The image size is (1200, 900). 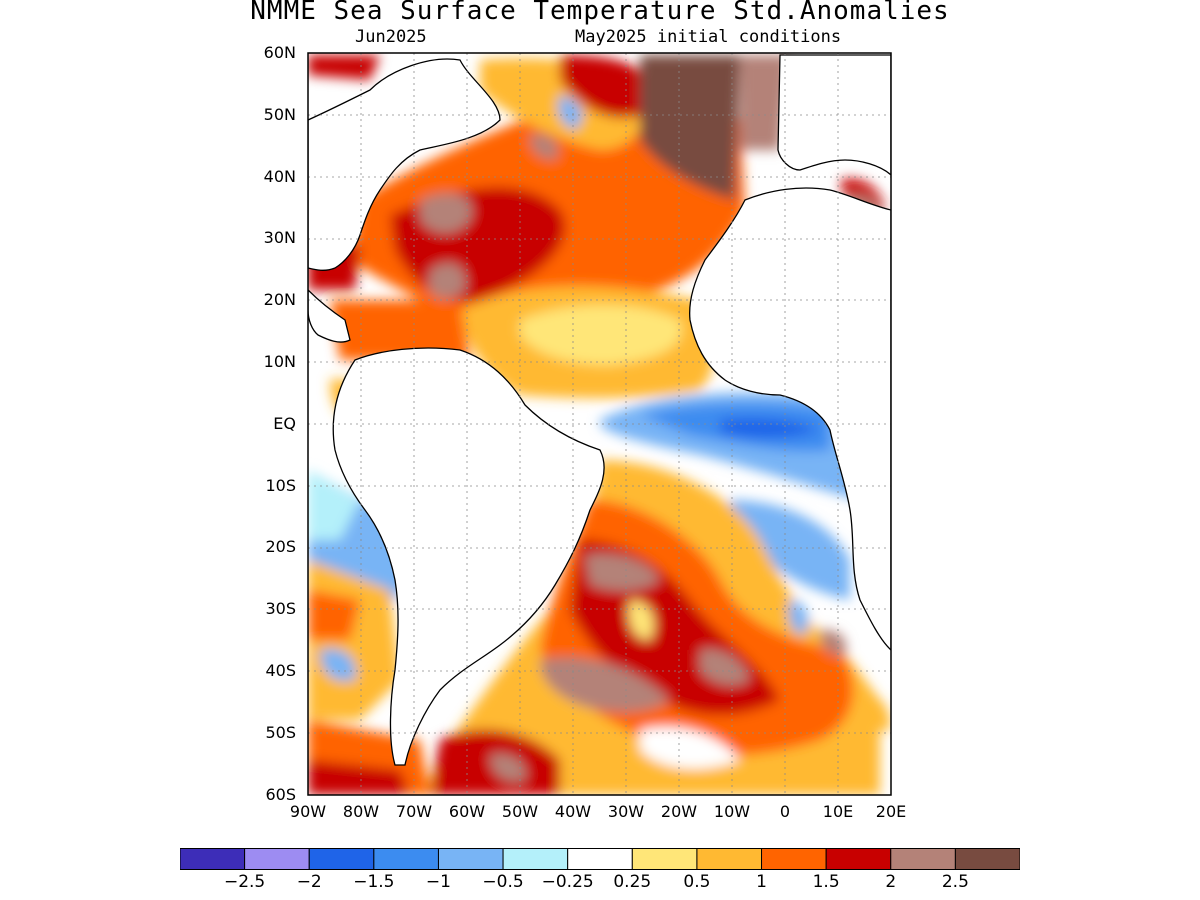 I want to click on latitude-label: 10S, so click(x=280, y=485).